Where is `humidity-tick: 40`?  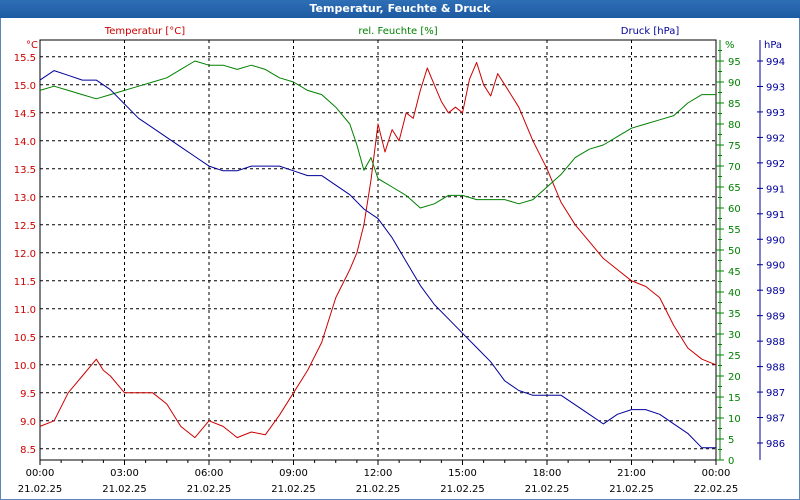
humidity-tick: 40 is located at coordinates (734, 293).